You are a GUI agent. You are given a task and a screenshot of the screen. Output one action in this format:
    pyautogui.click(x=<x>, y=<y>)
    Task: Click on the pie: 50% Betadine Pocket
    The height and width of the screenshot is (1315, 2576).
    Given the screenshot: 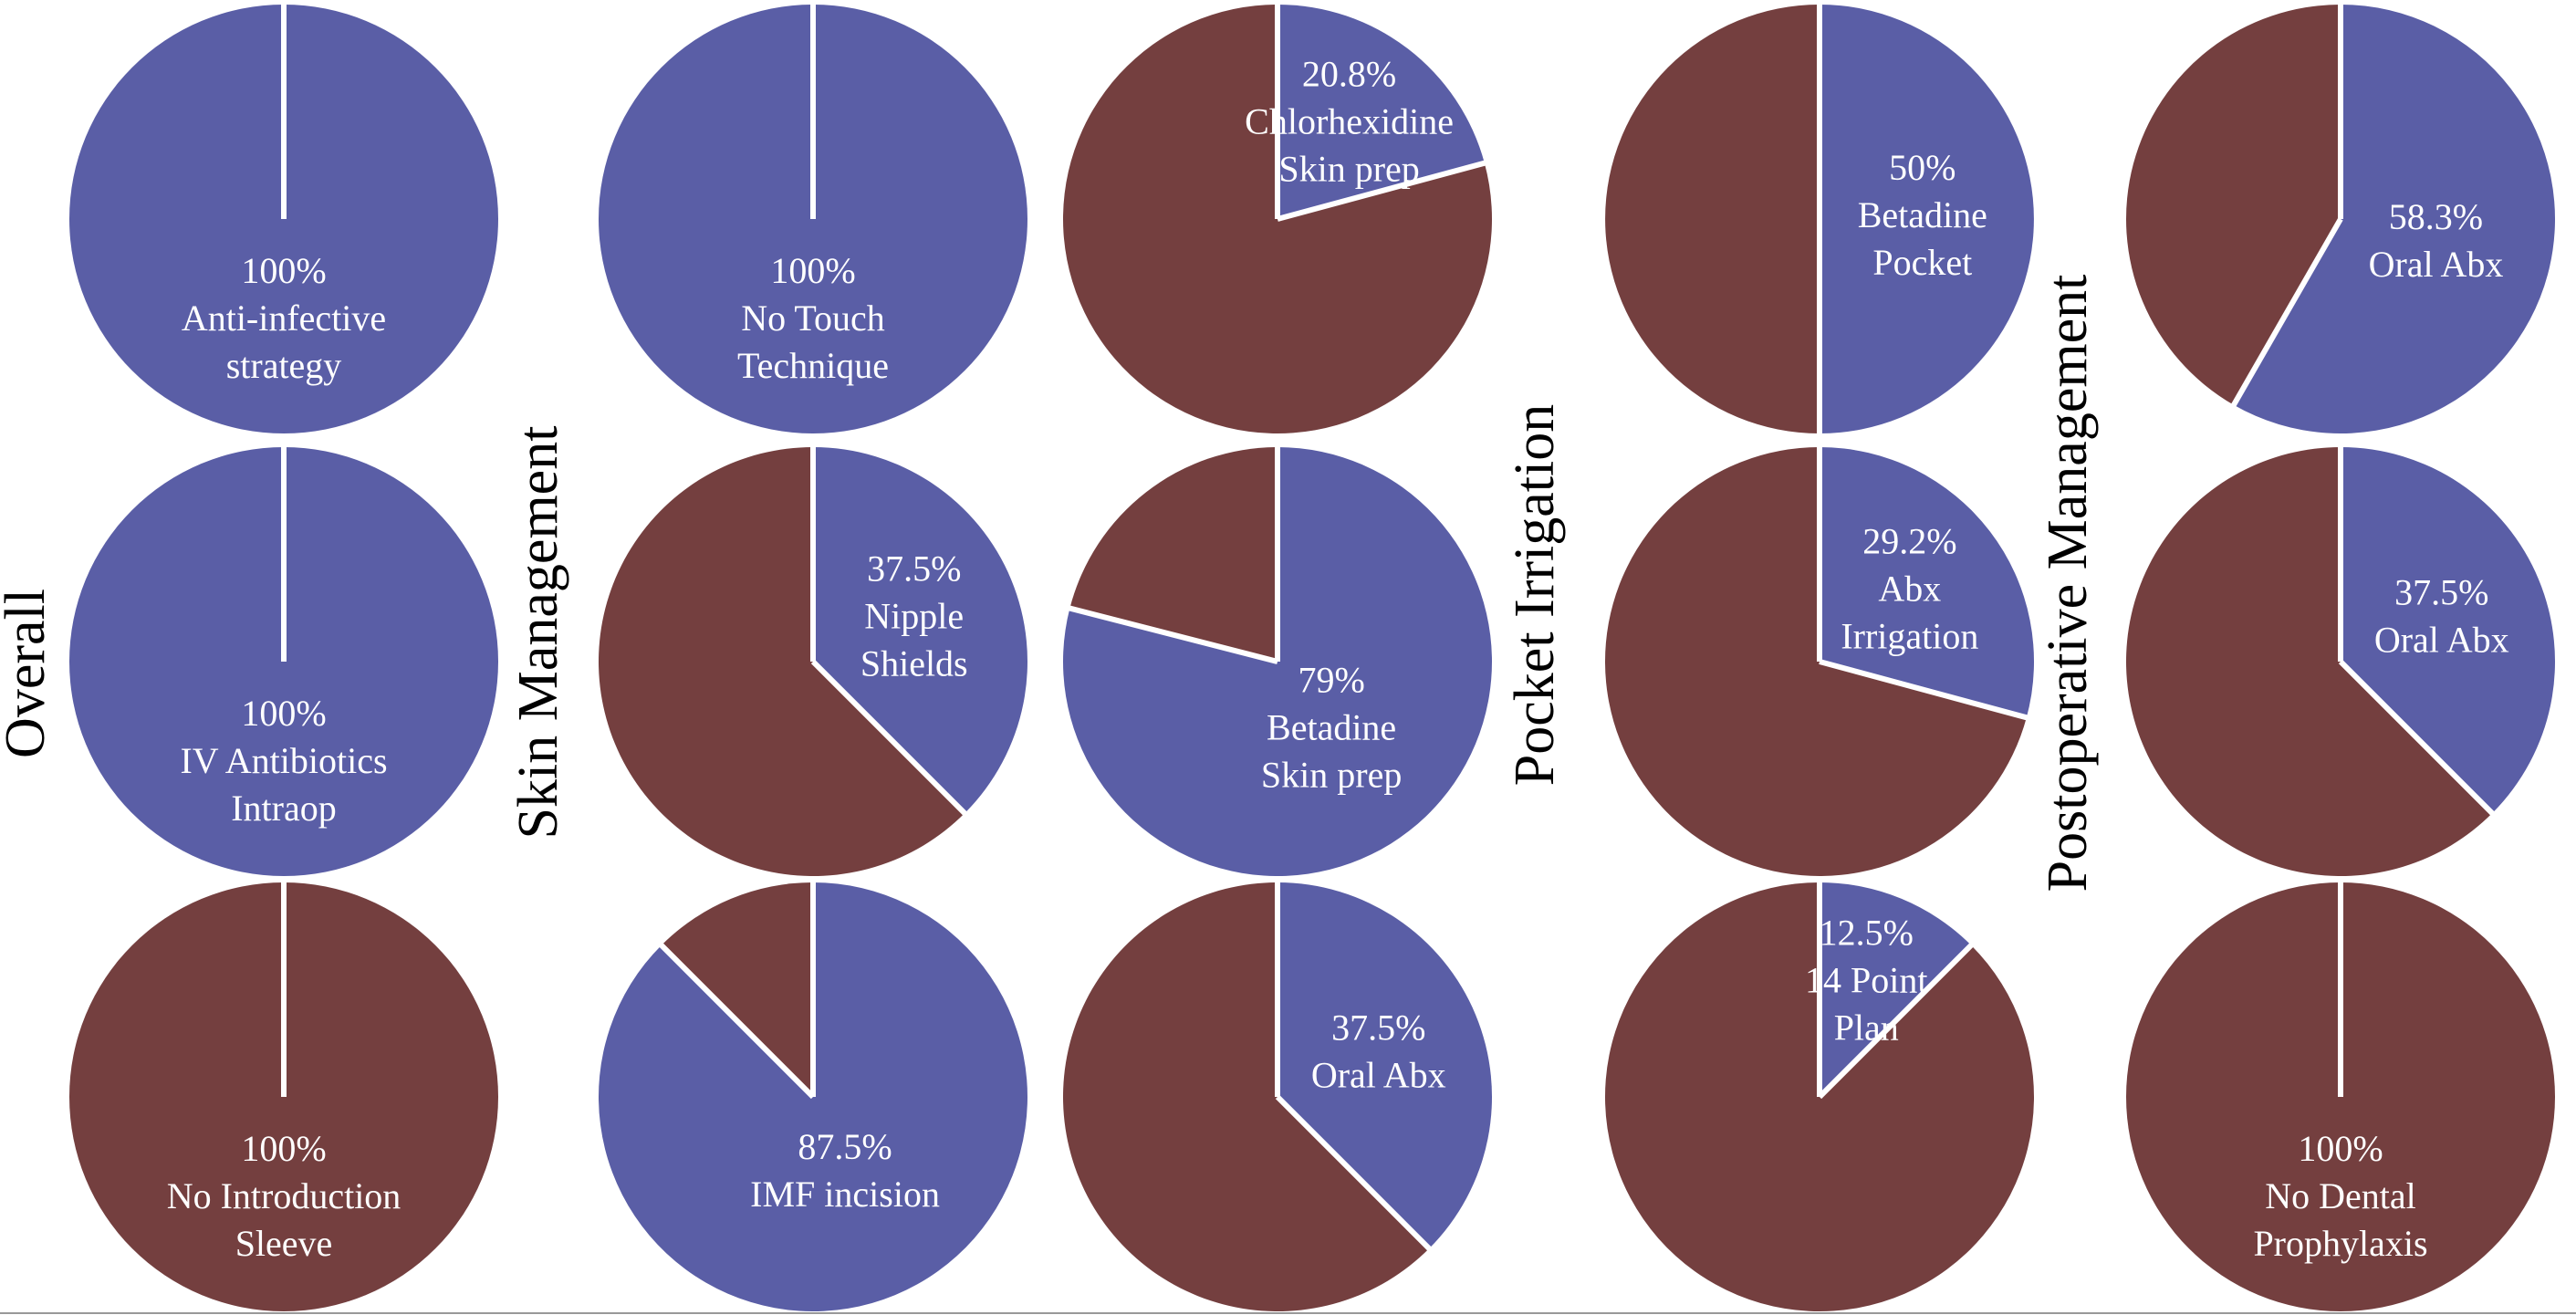 What is the action you would take?
    pyautogui.click(x=1819, y=219)
    